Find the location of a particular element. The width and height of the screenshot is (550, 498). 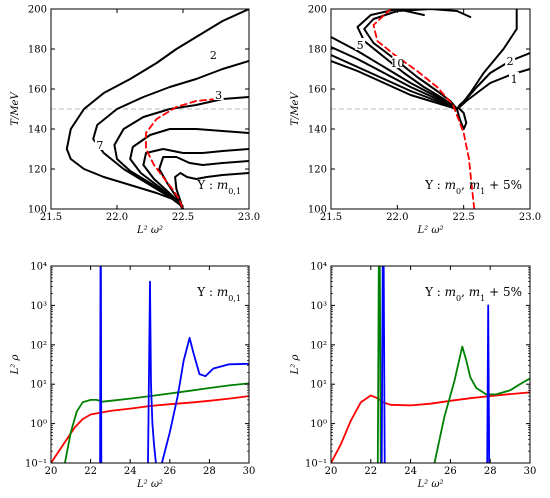

contour-label-3: 7 is located at coordinates (99, 145).